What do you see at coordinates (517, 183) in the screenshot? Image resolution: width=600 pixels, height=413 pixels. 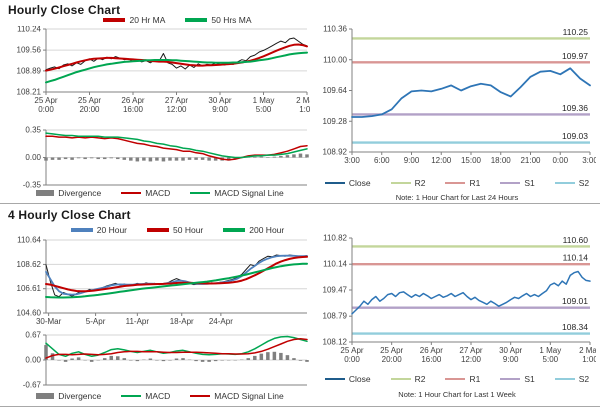 I see `legend-item-s1: S1` at bounding box center [517, 183].